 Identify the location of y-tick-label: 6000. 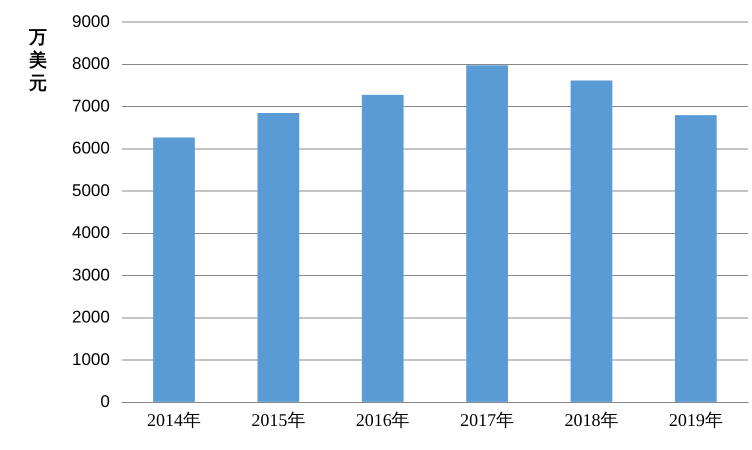
(91, 148).